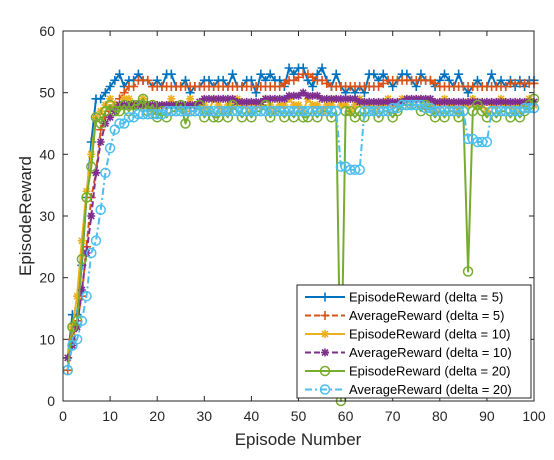 The width and height of the screenshot is (554, 460). What do you see at coordinates (47, 154) in the screenshot?
I see `y-tick-label: 40` at bounding box center [47, 154].